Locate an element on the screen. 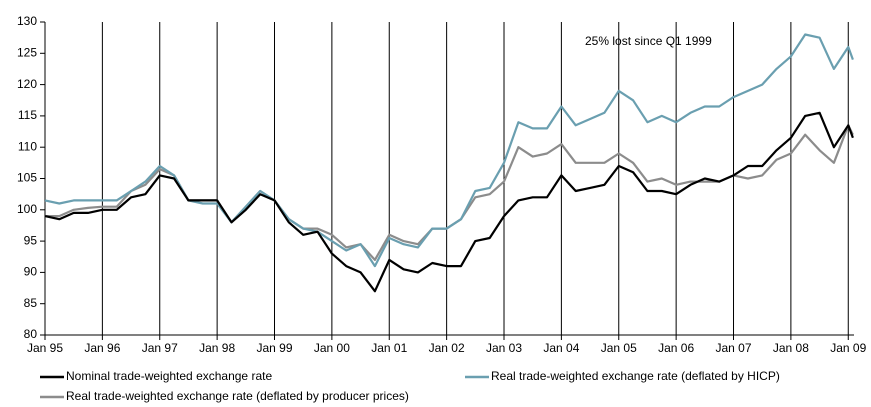  y-tick-label: 100 is located at coordinates (27, 209).